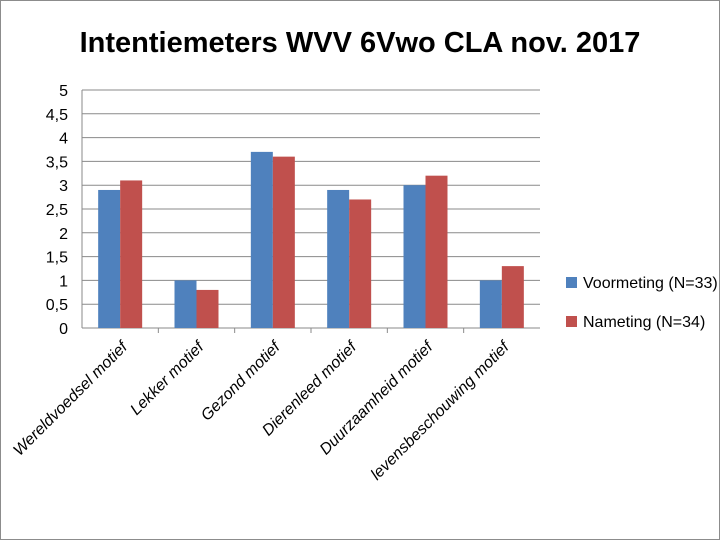  Describe the element at coordinates (241, 381) in the screenshot. I see `x-tick-label: Gezond motief` at that location.